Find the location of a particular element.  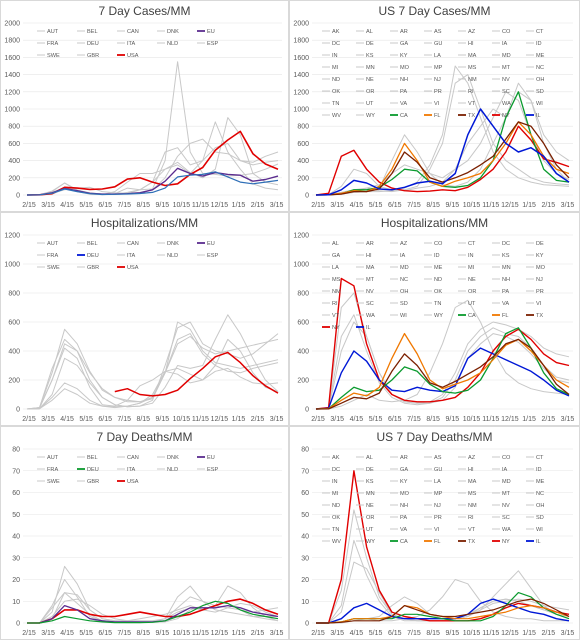

x-tick-label: 5/15 is located at coordinates (376, 205).